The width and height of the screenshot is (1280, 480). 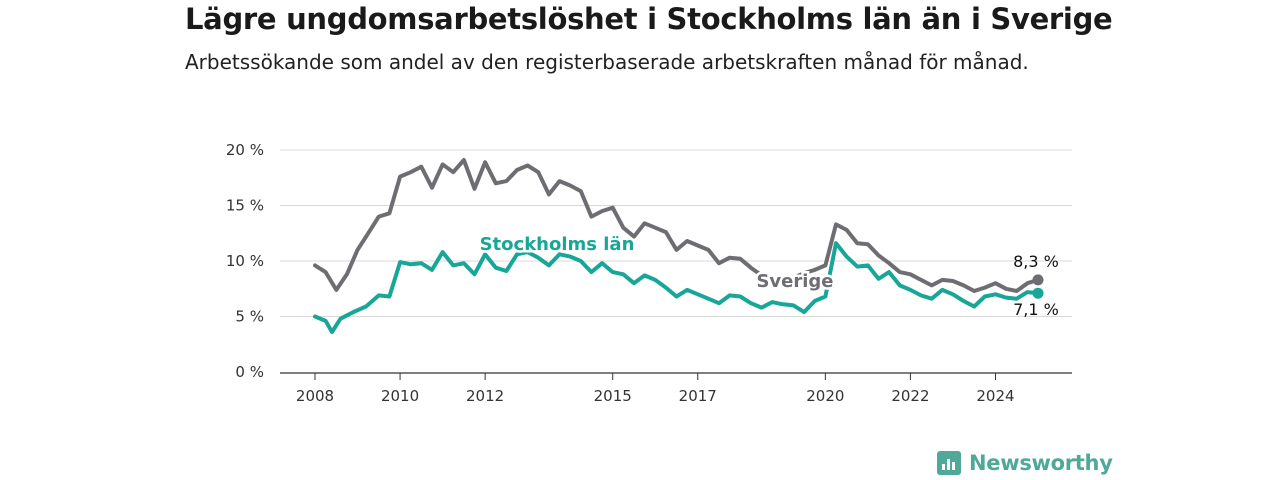 I want to click on y-tick-label: 5 %, so click(x=249, y=317).